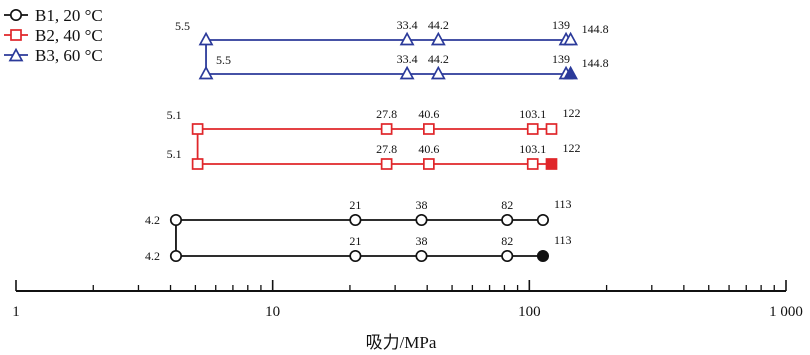 This screenshot has width=810, height=355. What do you see at coordinates (529, 312) in the screenshot?
I see `x-tick-label: 100` at bounding box center [529, 312].